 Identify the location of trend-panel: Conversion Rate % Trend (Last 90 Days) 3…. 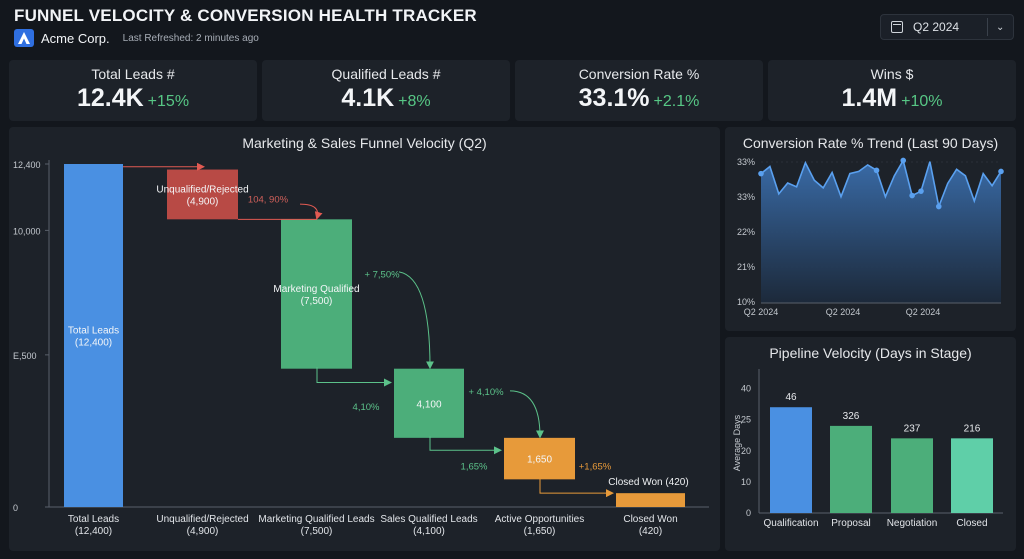
(870, 229).